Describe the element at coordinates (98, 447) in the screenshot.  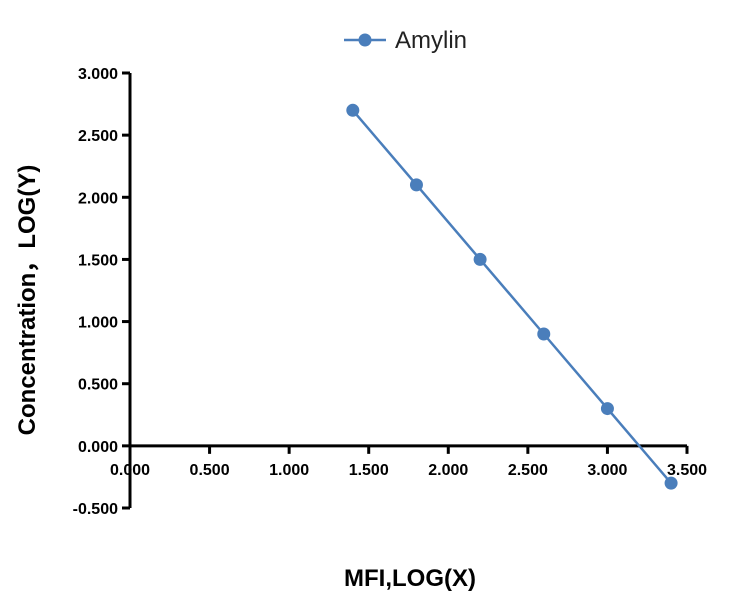
I see `y-tick-label: 0.000` at that location.